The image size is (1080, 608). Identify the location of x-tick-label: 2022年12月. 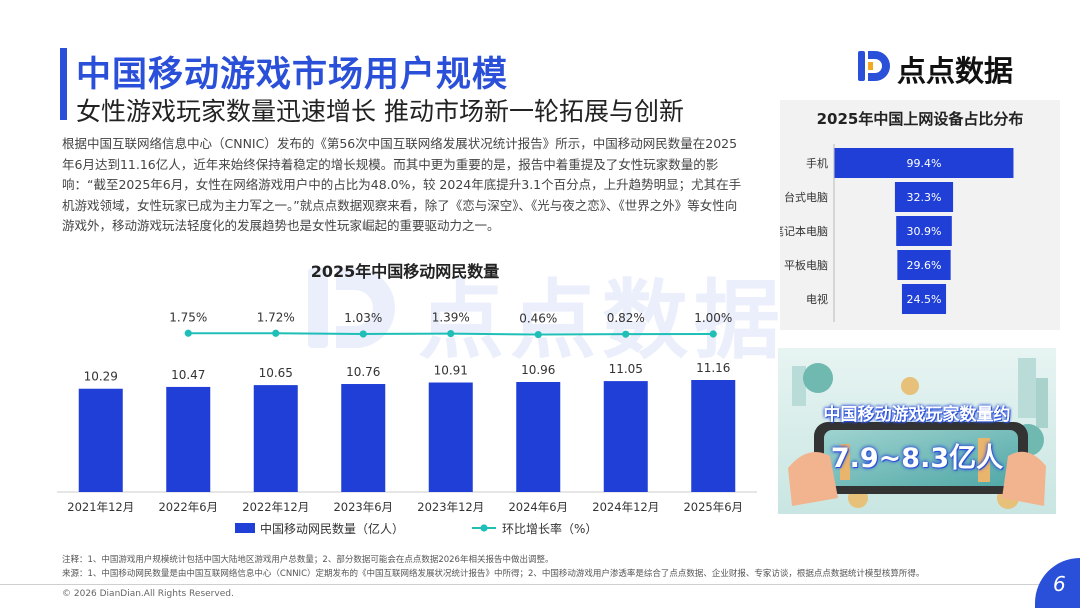
(275, 507).